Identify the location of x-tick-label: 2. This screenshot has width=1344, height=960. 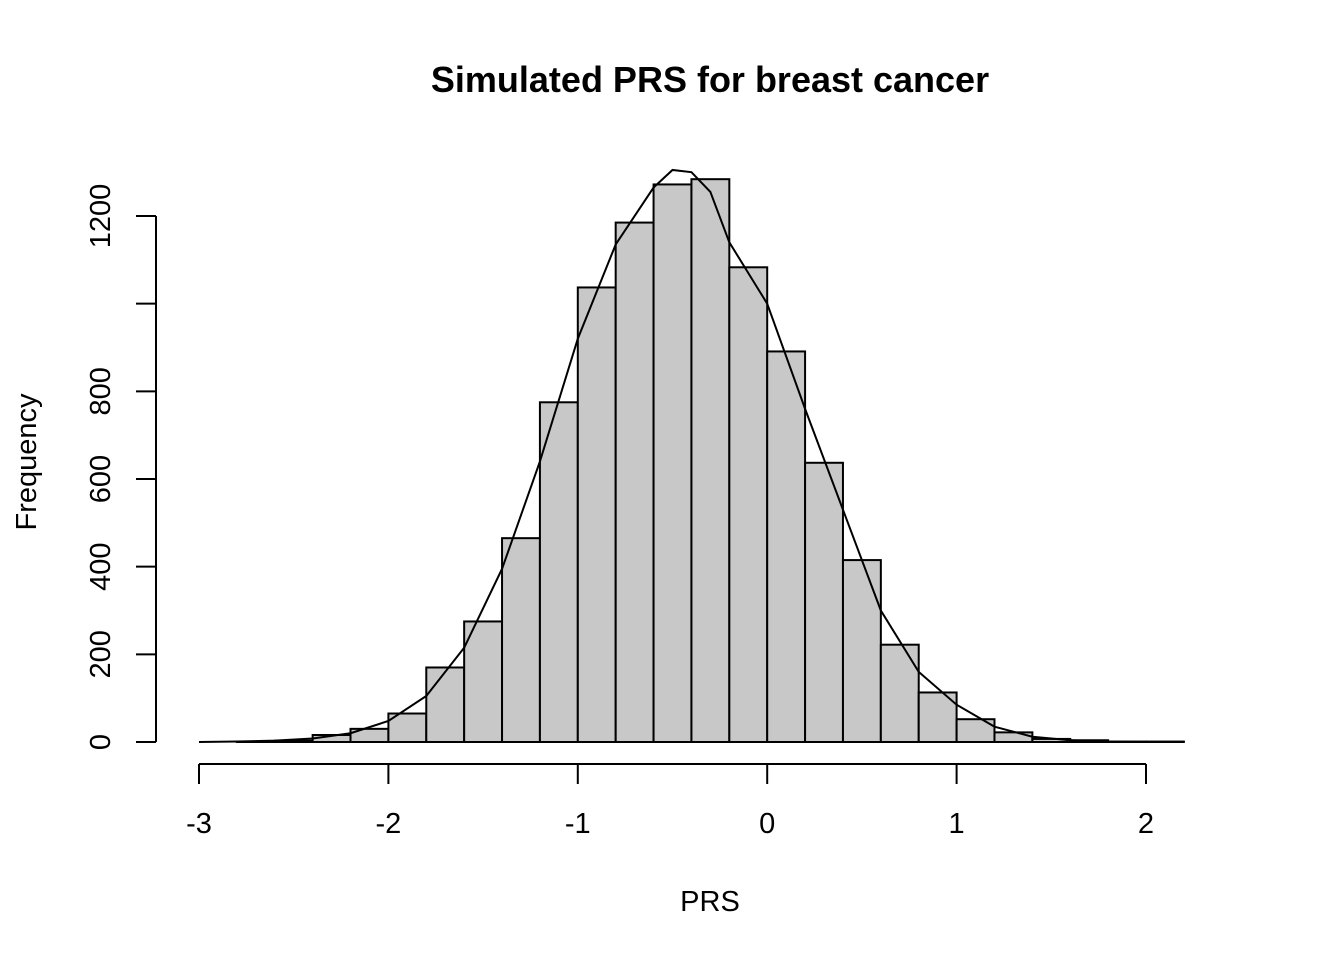
(1146, 824).